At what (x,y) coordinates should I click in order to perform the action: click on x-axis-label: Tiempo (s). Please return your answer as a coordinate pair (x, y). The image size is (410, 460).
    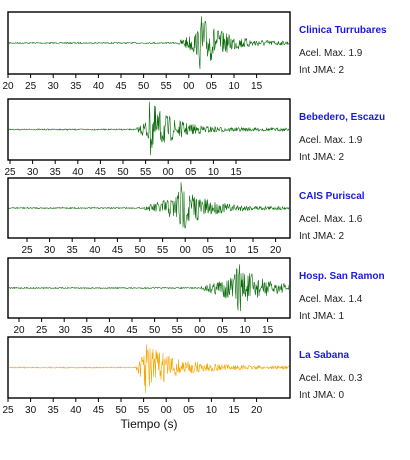
    Looking at the image, I should click on (149, 424).